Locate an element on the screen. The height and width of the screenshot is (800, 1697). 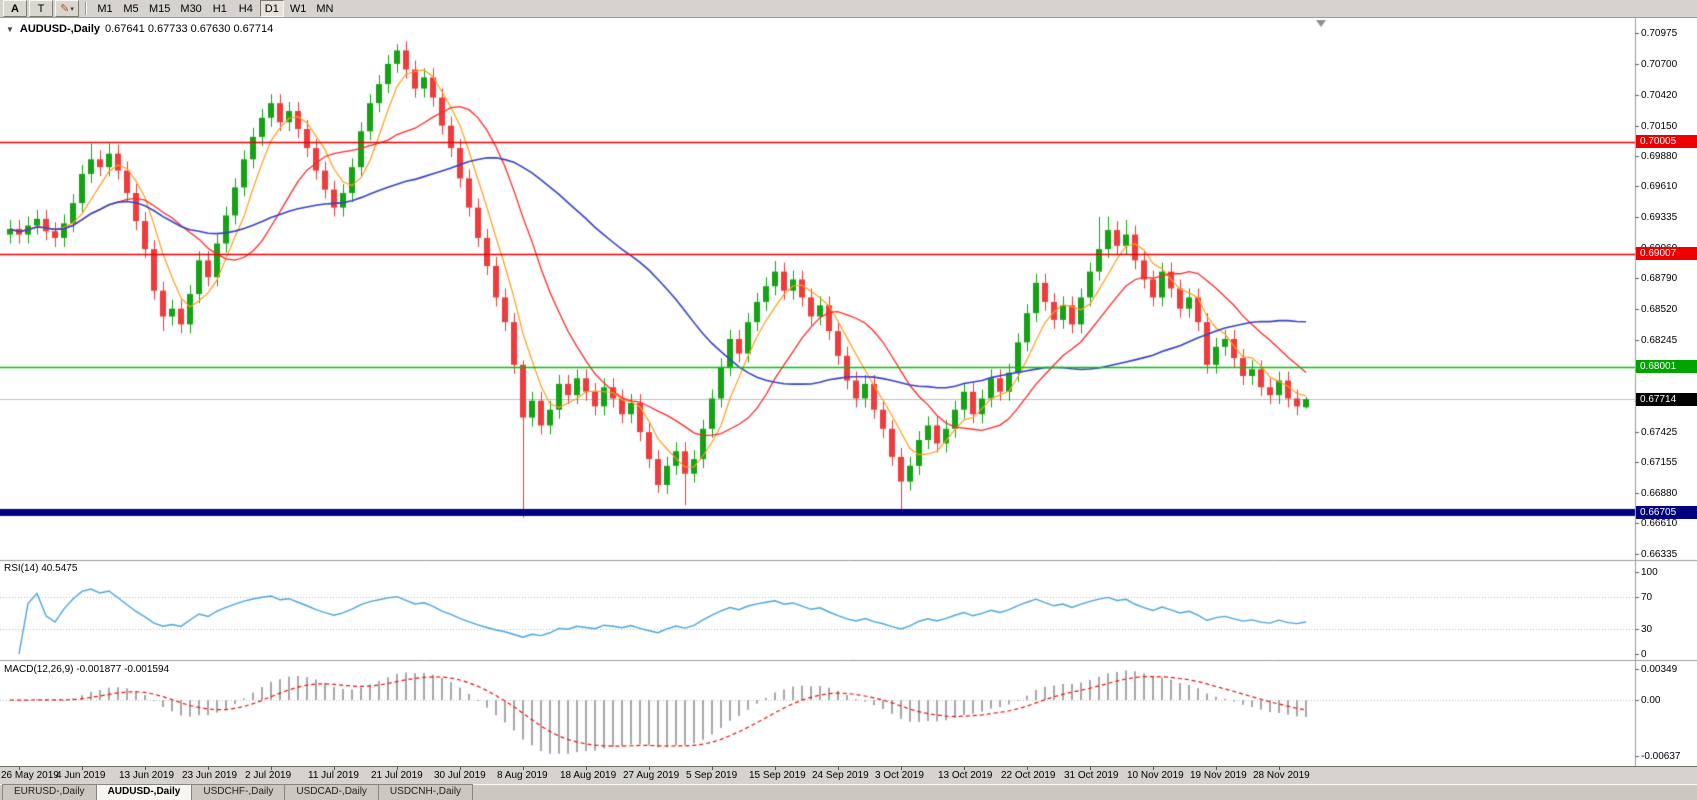
time-axis-label: 28 Nov 2019 is located at coordinates (1281, 775).